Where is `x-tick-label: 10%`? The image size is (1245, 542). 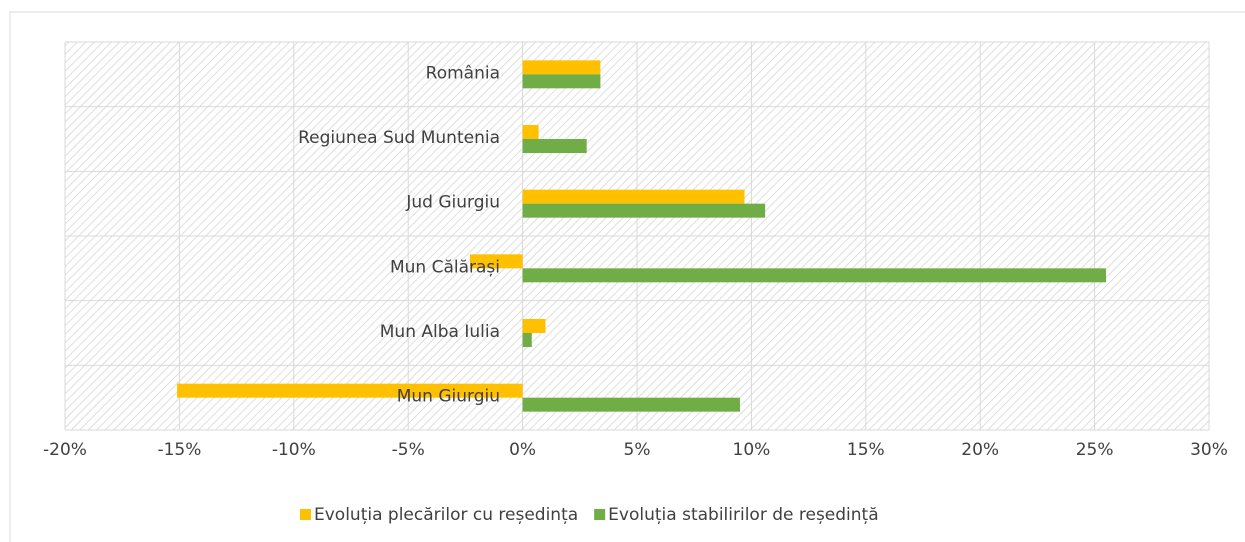 x-tick-label: 10% is located at coordinates (752, 450).